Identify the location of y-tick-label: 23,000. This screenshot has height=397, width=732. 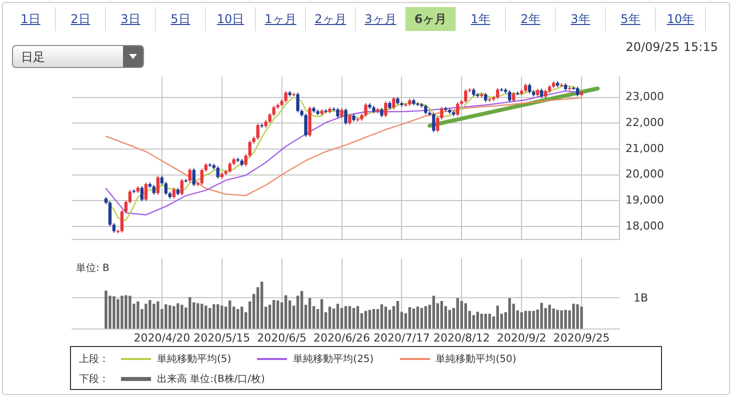
(645, 97).